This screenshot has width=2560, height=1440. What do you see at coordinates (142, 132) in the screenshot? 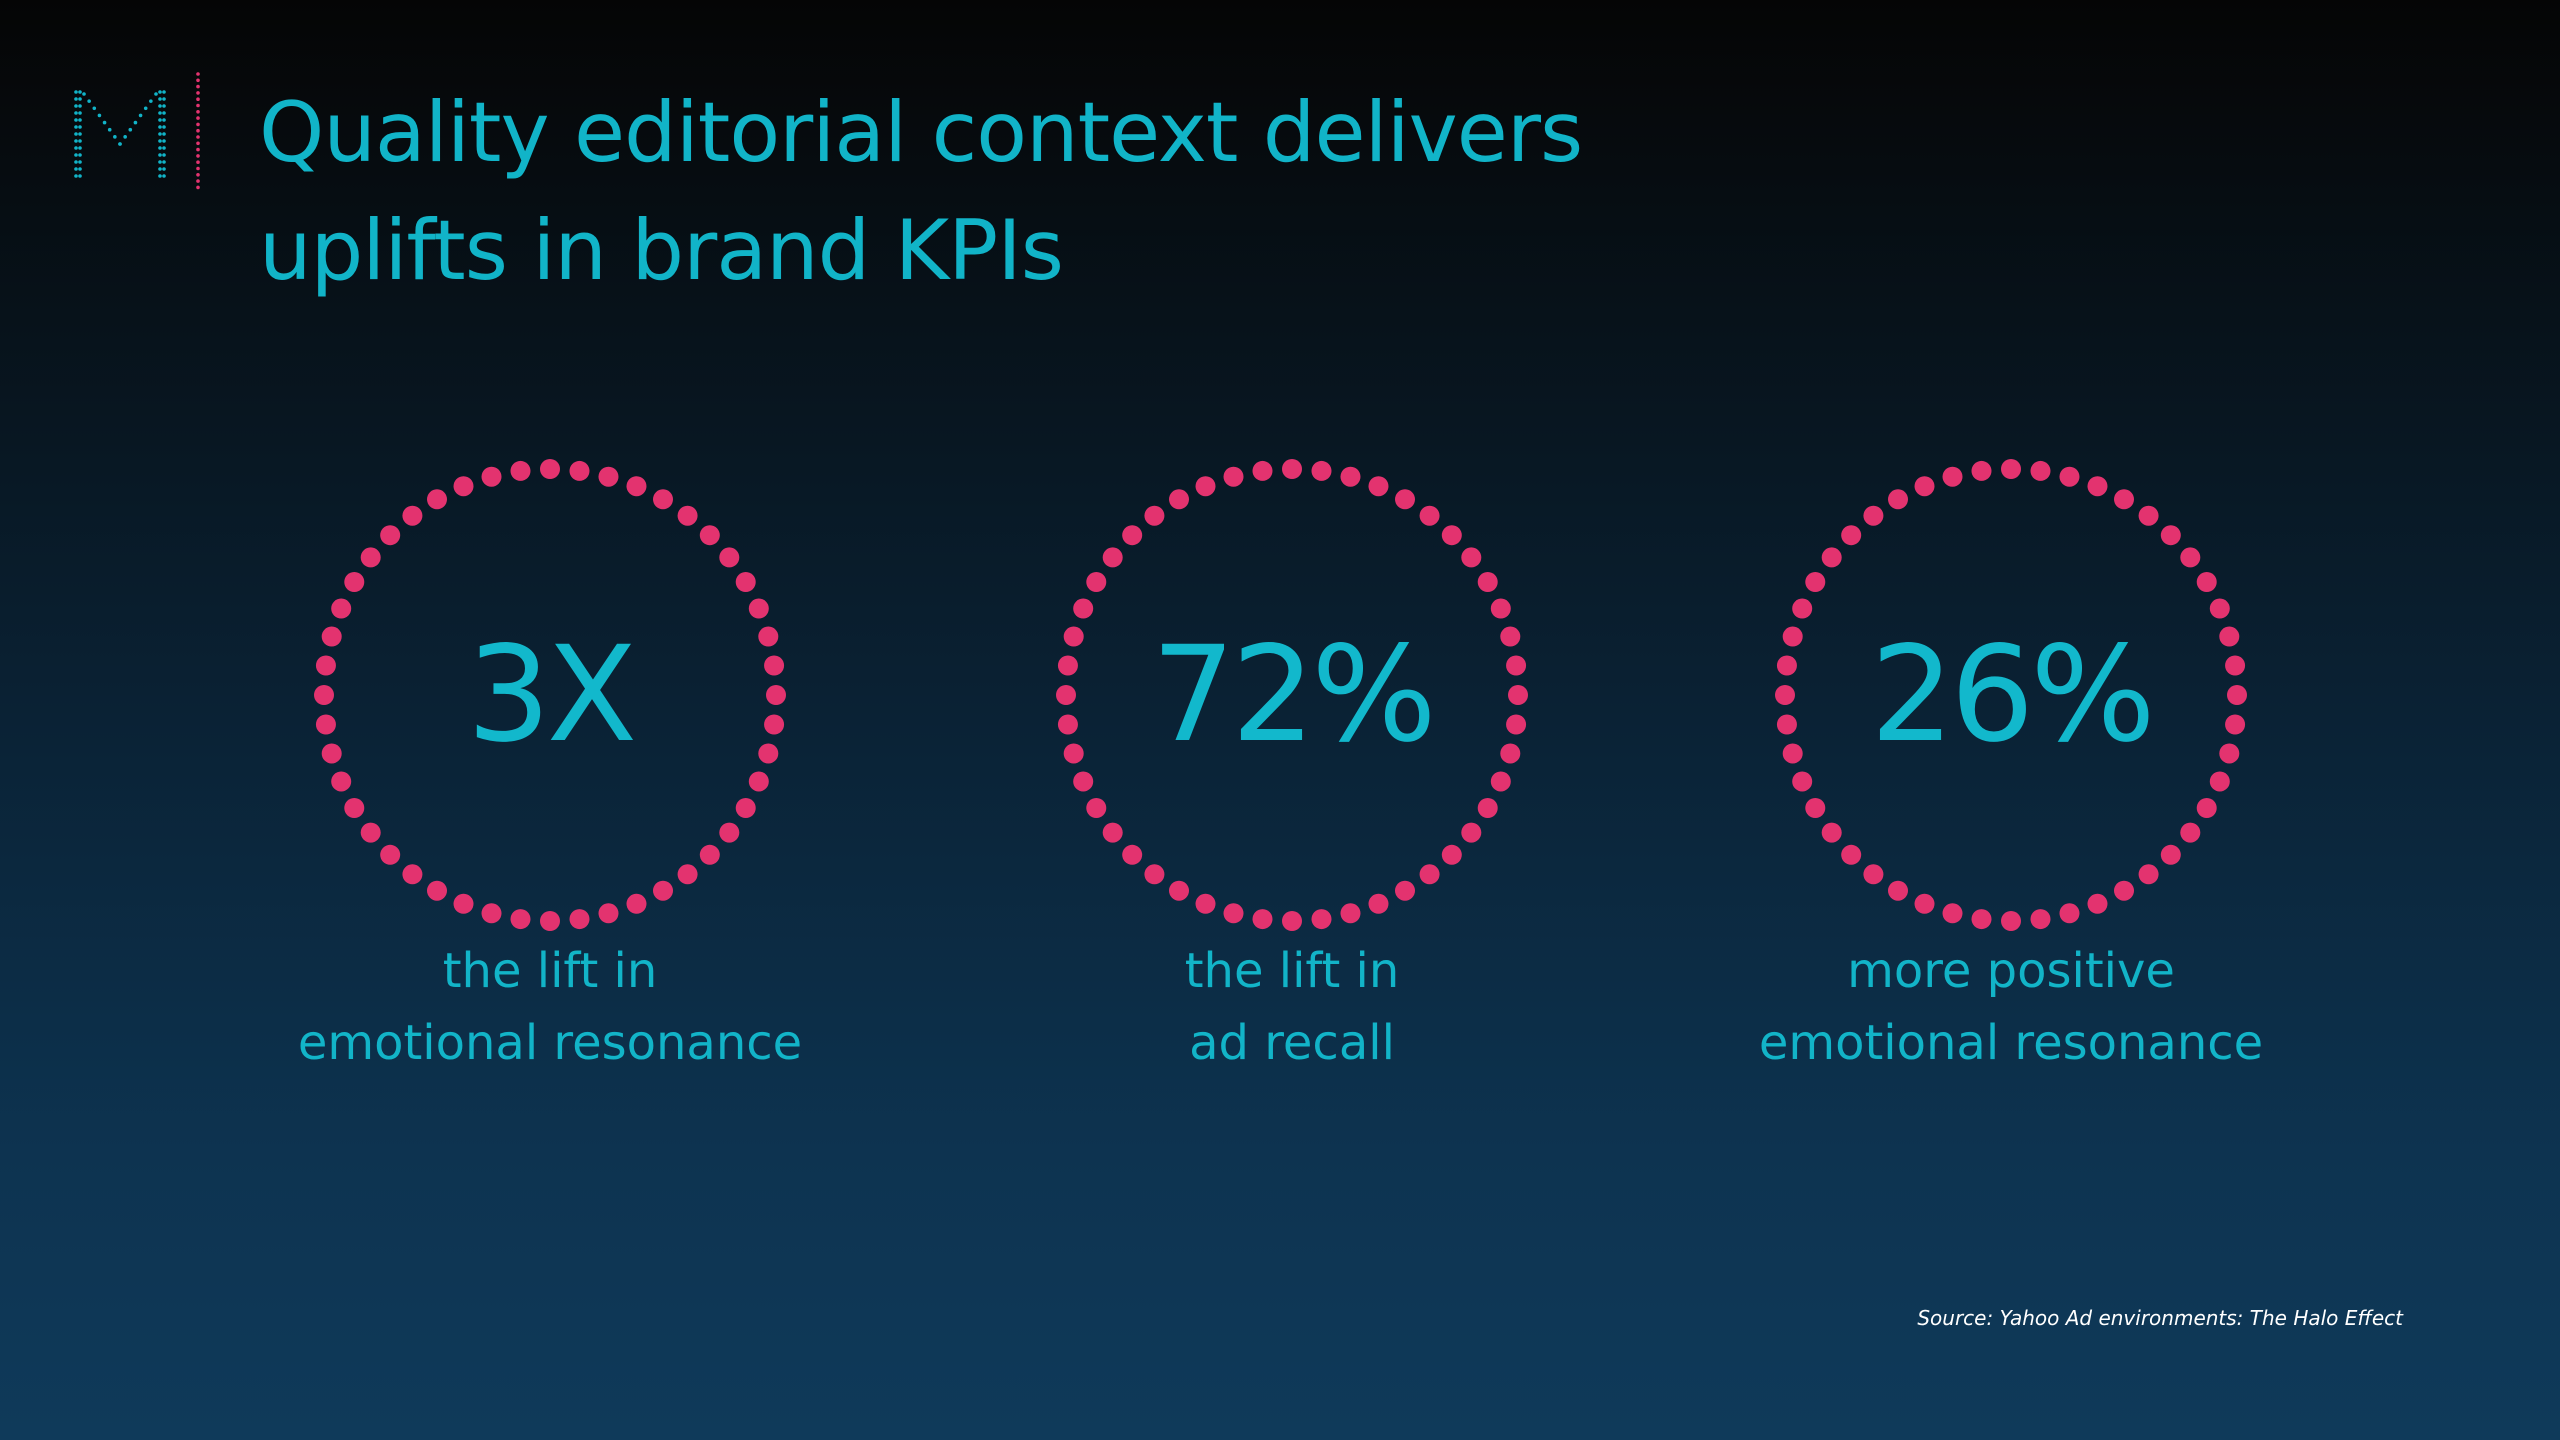
I see `logo` at bounding box center [142, 132].